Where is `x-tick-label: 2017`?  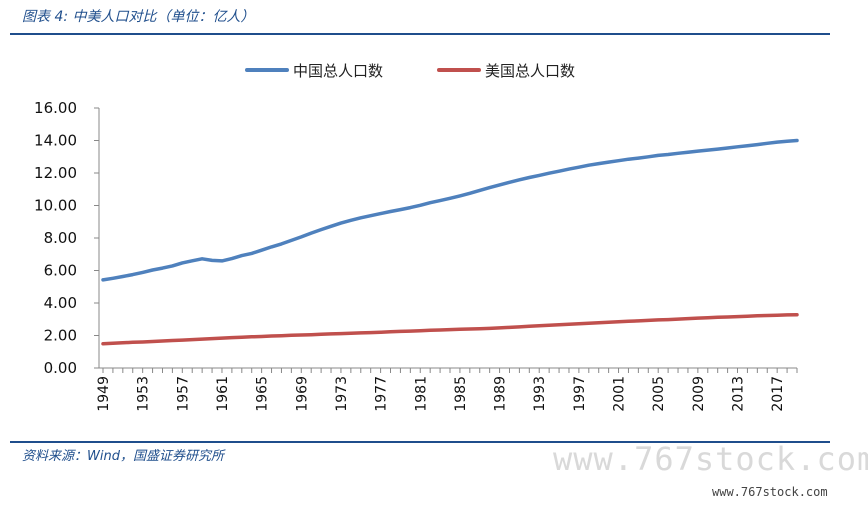
x-tick-label: 2017 is located at coordinates (778, 394).